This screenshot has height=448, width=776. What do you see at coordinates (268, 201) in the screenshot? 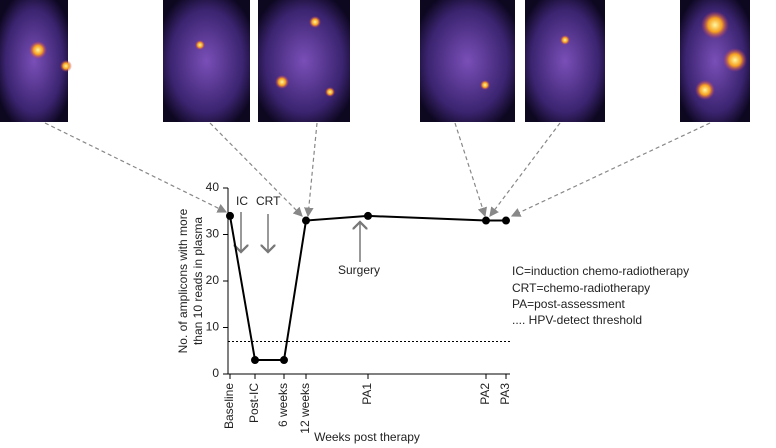
I see `annotation: CRT` at bounding box center [268, 201].